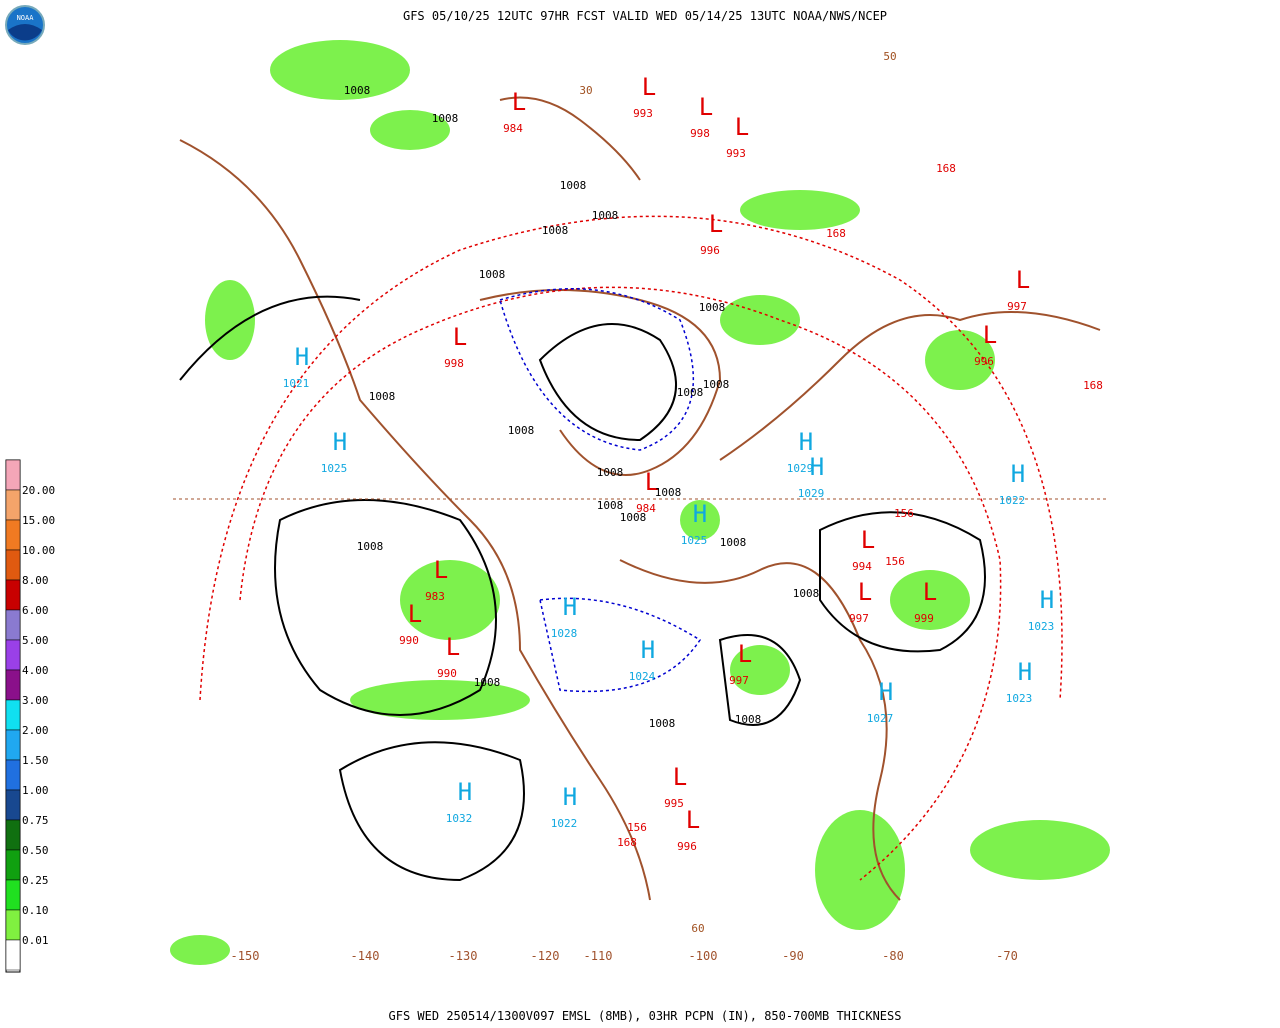 The height and width of the screenshot is (1028, 1280). What do you see at coordinates (946, 168) in the screenshot?
I see `contour-label: 168` at bounding box center [946, 168].